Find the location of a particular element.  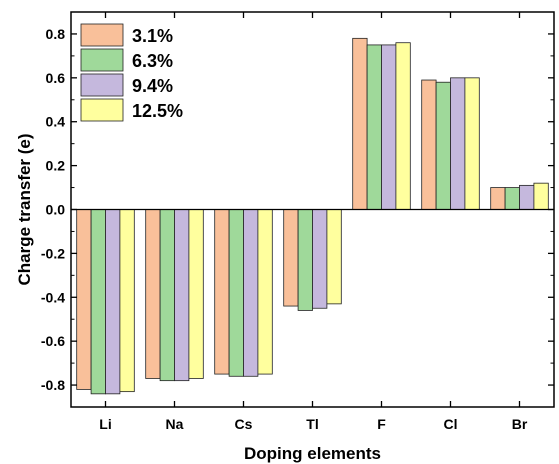

y-tick-label: 0.6 is located at coordinates (56, 78).